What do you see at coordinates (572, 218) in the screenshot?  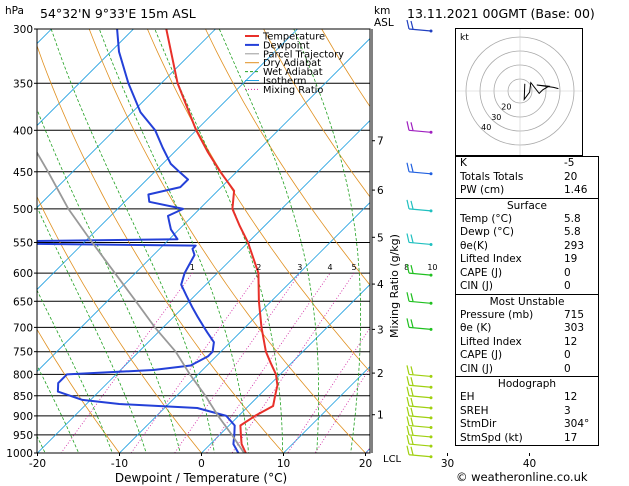 I see `stat-value: 5.8` at bounding box center [572, 218].